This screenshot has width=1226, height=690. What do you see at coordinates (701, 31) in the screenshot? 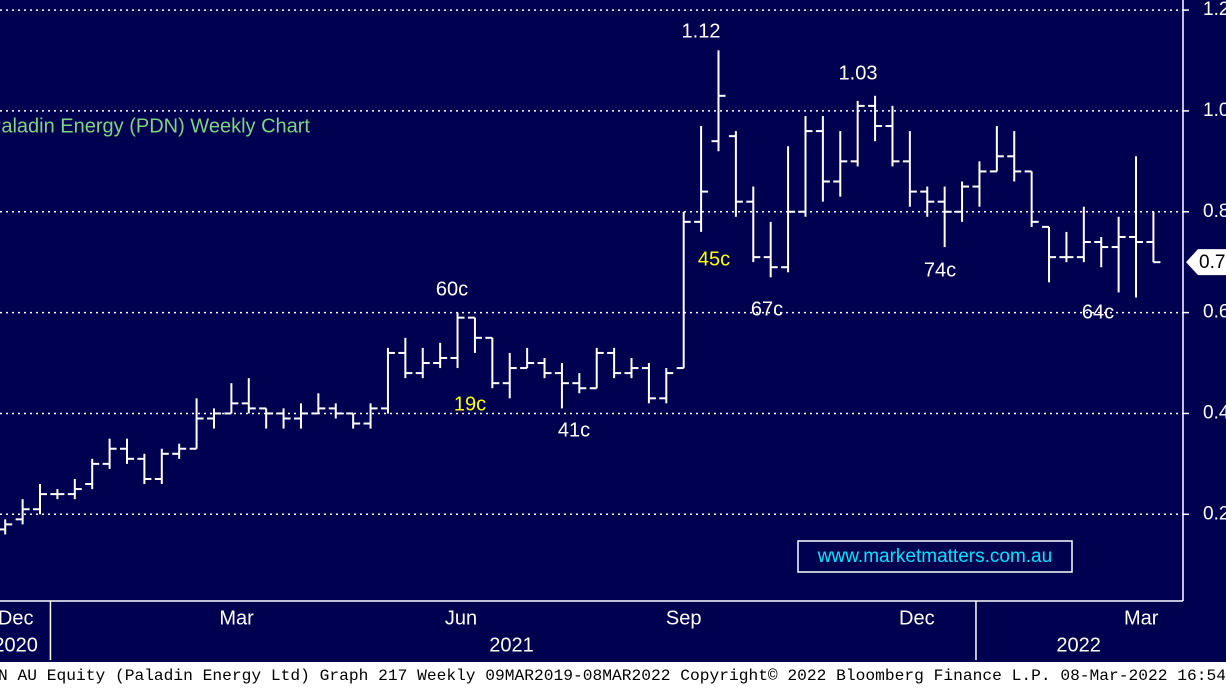
I see `annotation: 1.12` at bounding box center [701, 31].